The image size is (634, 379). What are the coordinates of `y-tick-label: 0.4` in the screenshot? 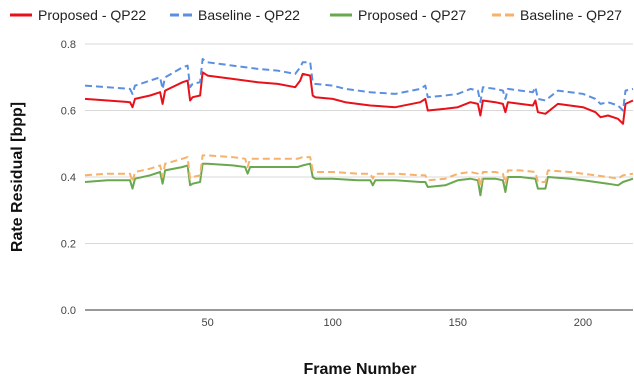 It's located at (68, 178).